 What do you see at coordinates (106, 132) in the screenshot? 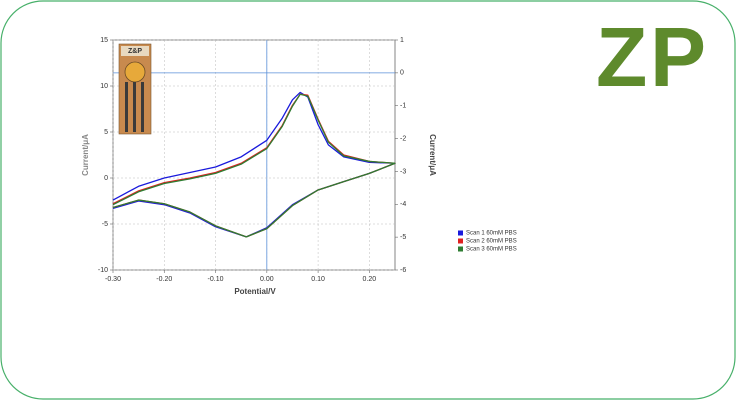
I see `y-tick-label: 5` at bounding box center [106, 132].